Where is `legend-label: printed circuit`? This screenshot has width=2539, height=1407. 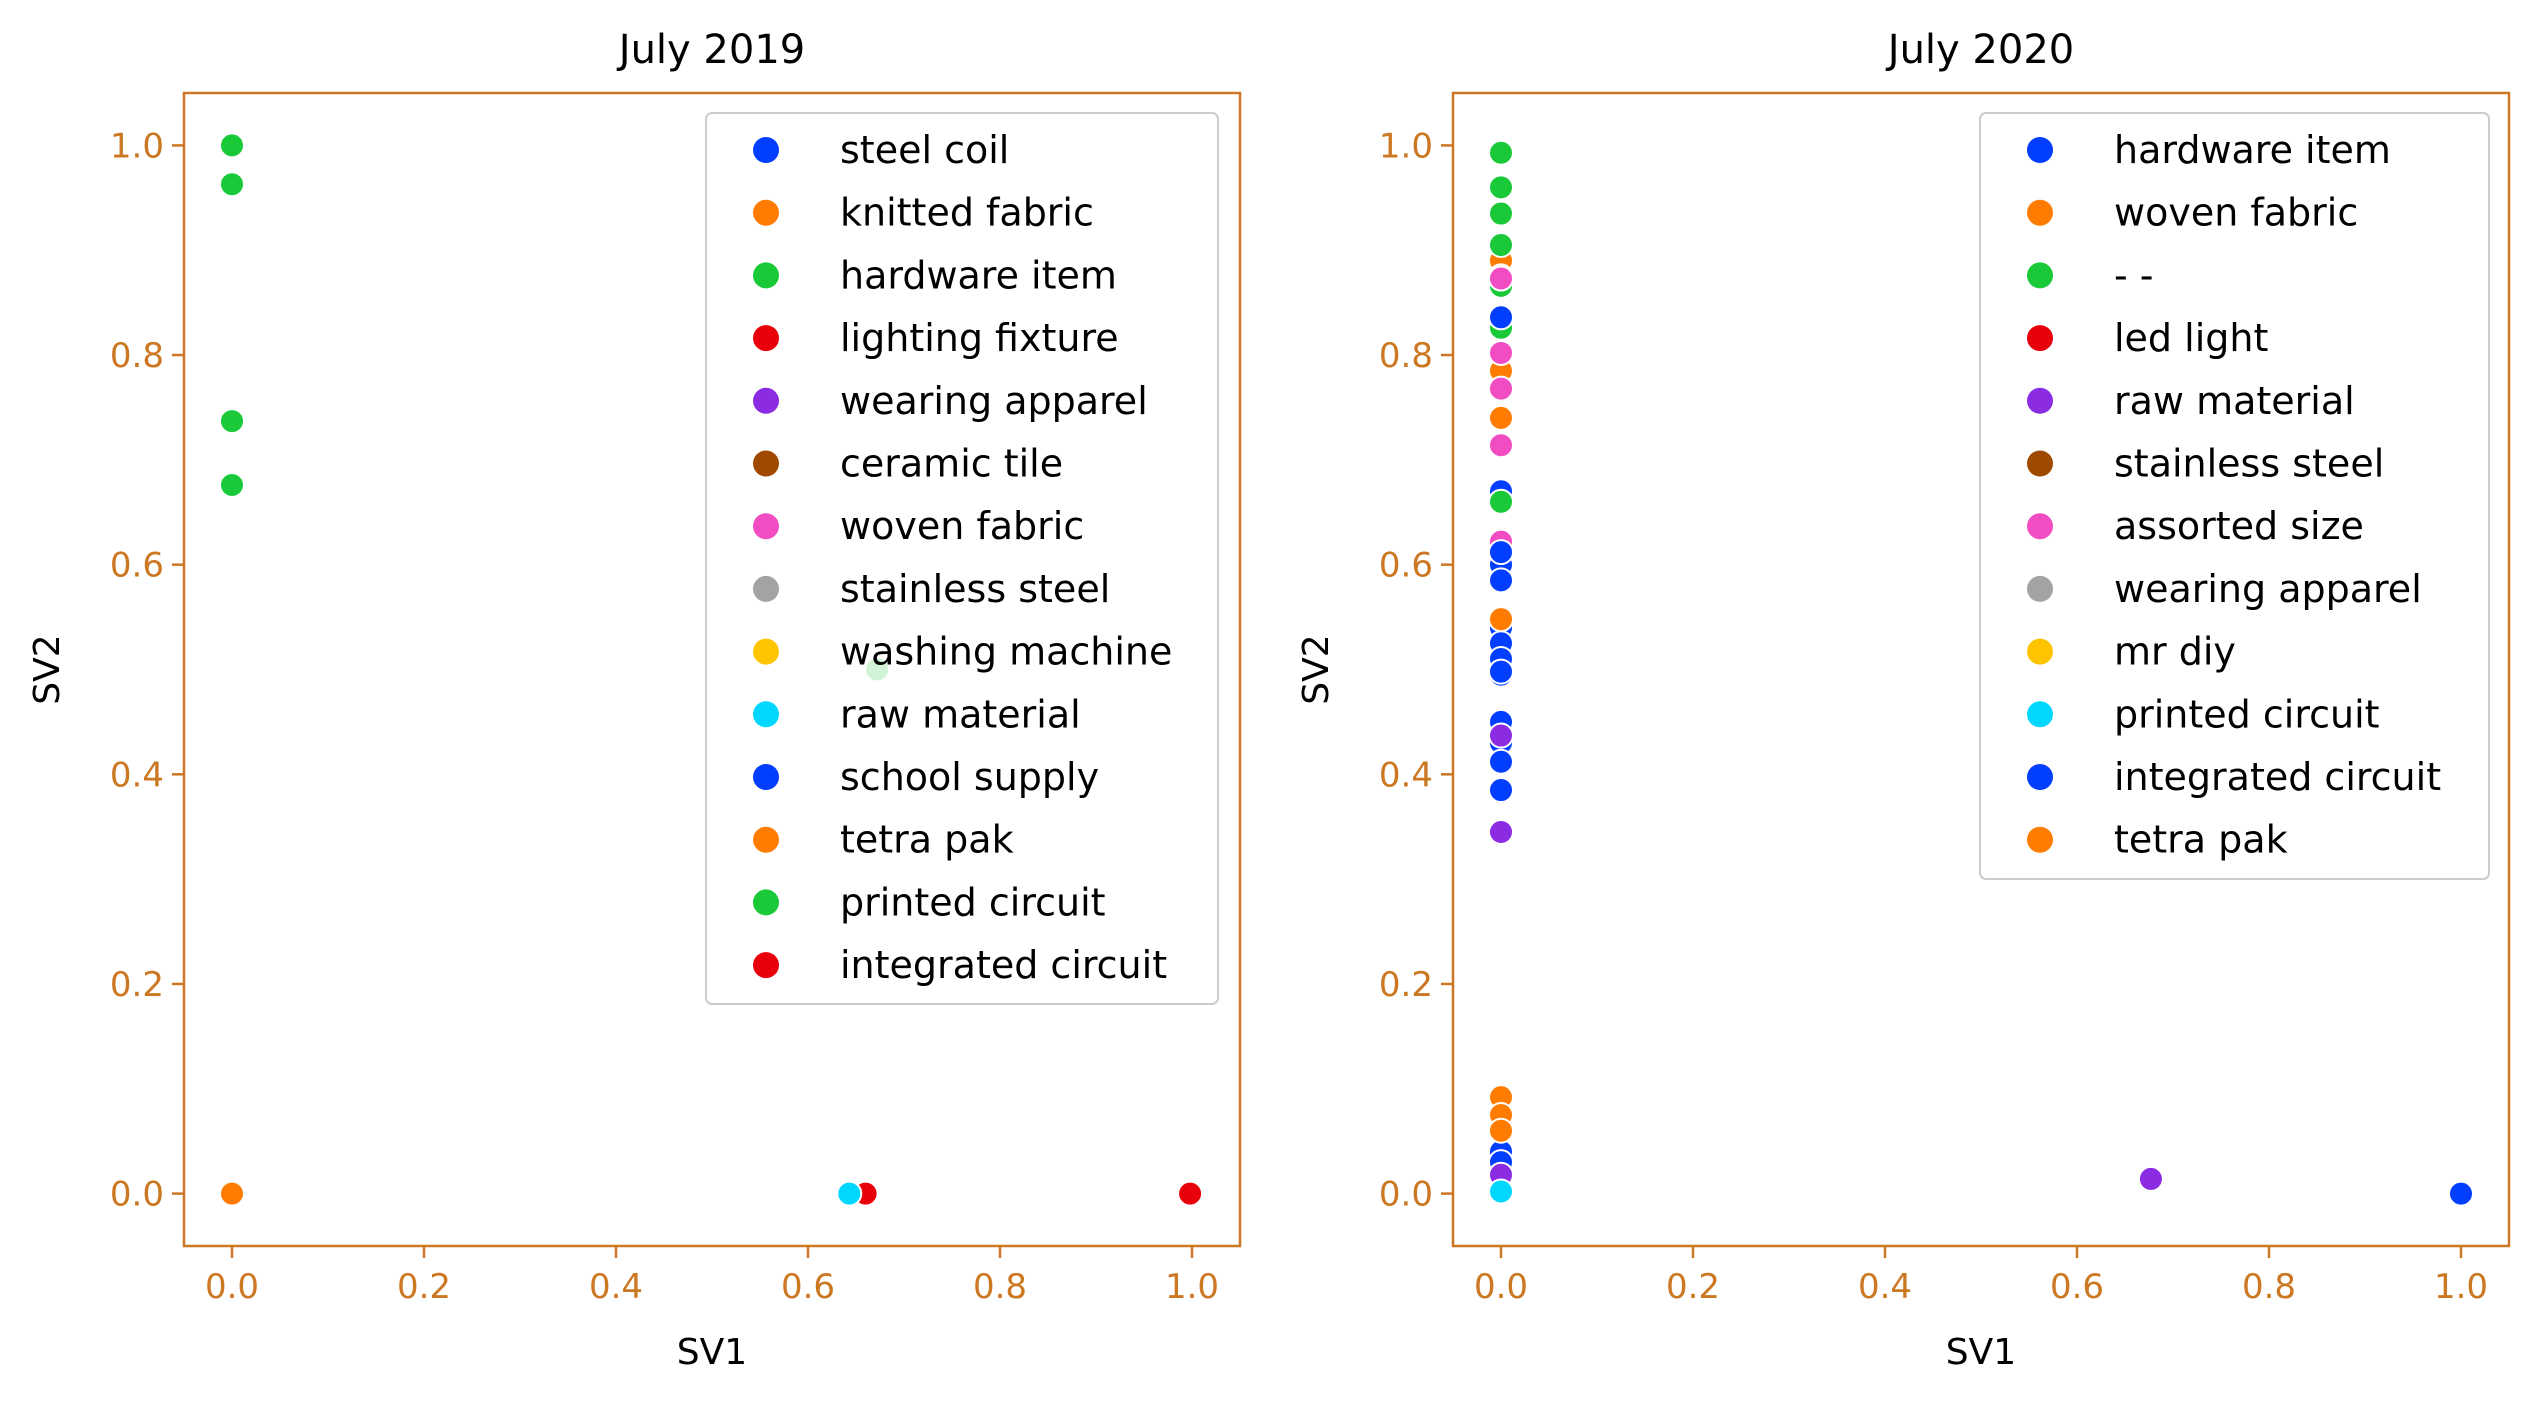 legend-label: printed circuit is located at coordinates (973, 902).